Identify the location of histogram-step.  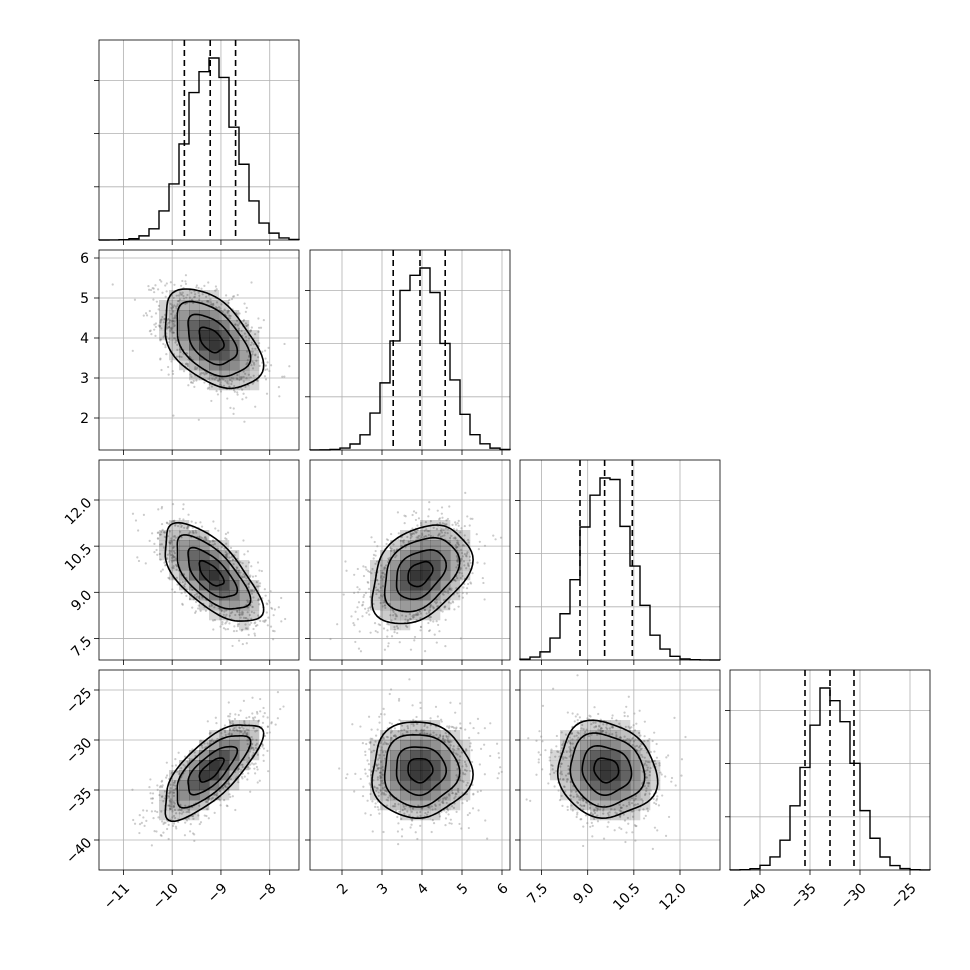
(410, 359).